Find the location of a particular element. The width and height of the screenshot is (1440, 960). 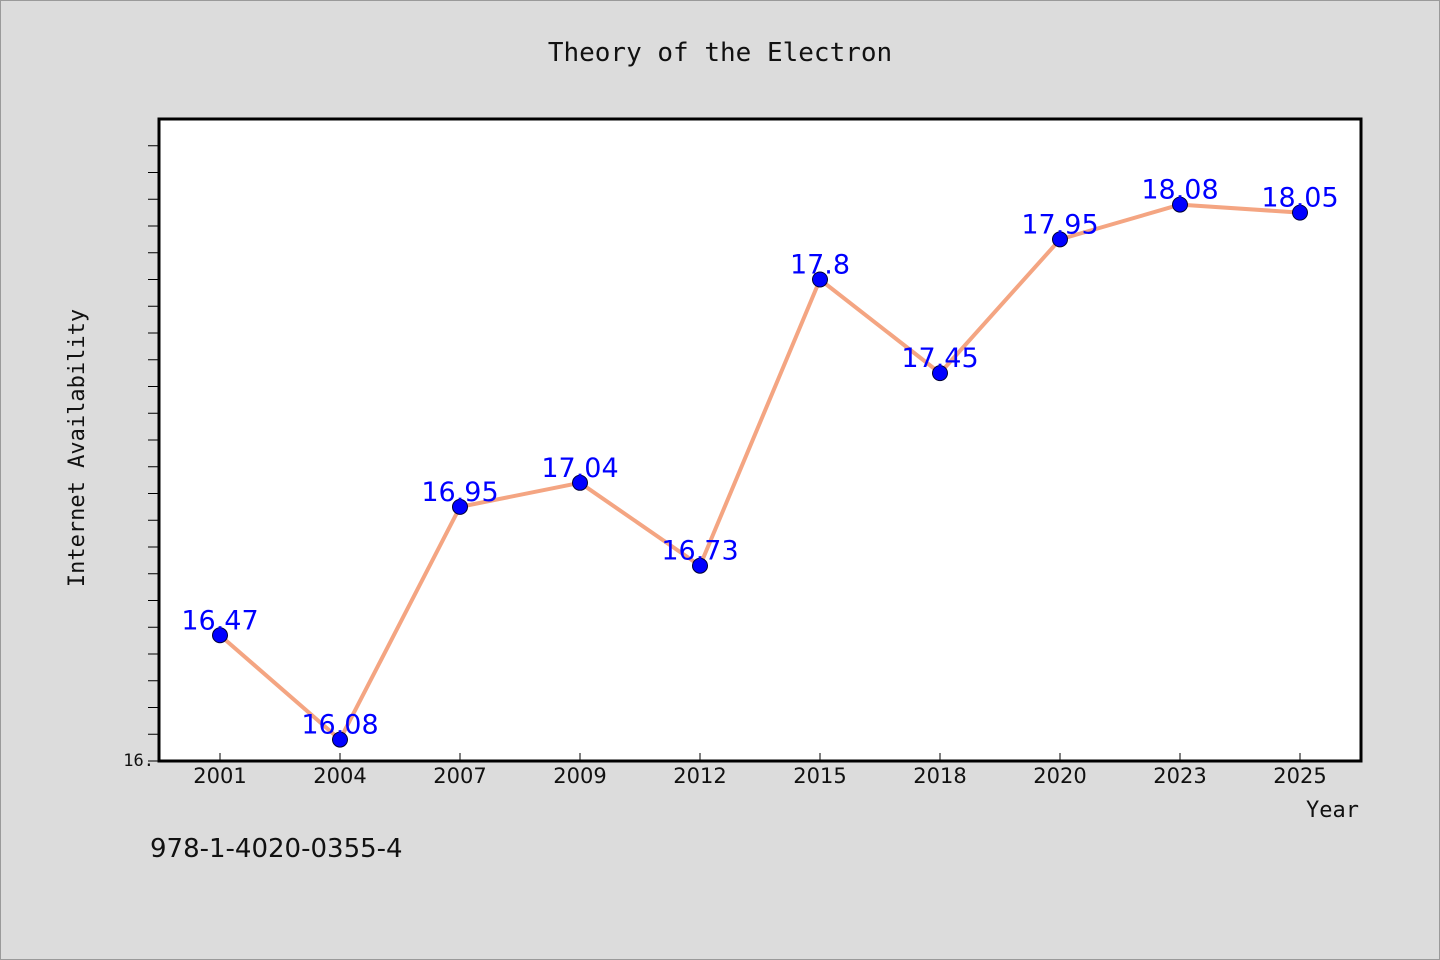

data-label: 16.47 is located at coordinates (219, 620).